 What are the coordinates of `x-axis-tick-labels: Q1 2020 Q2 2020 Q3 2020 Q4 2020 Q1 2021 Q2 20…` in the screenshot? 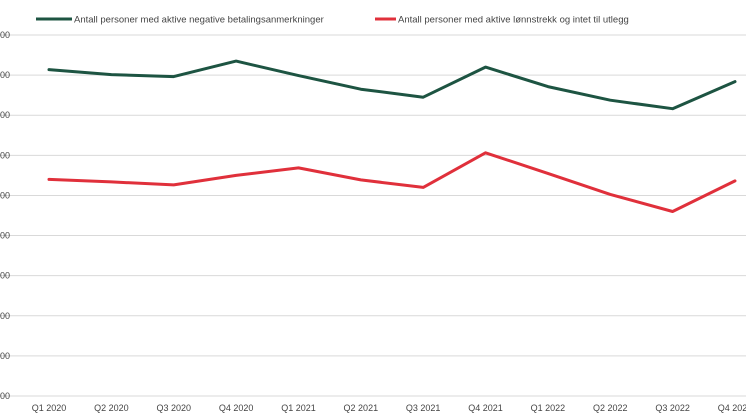 It's located at (389, 408).